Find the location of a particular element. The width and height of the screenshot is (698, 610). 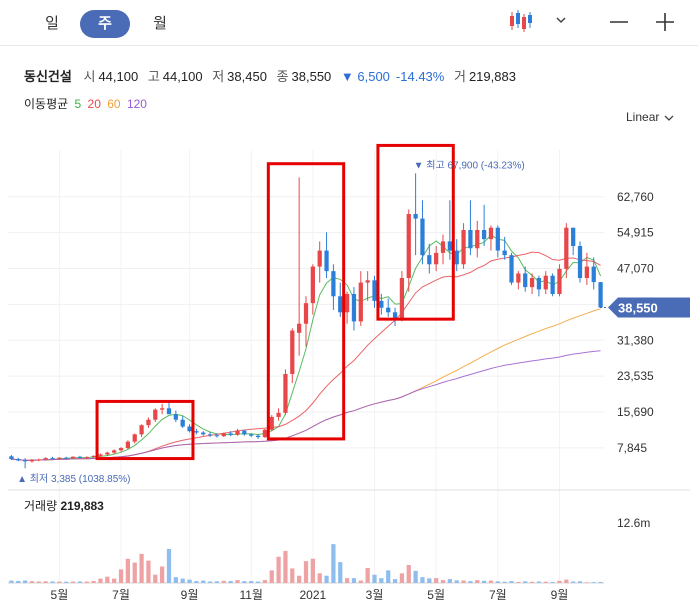

volume-max-label: 12.6m is located at coordinates (633, 523).